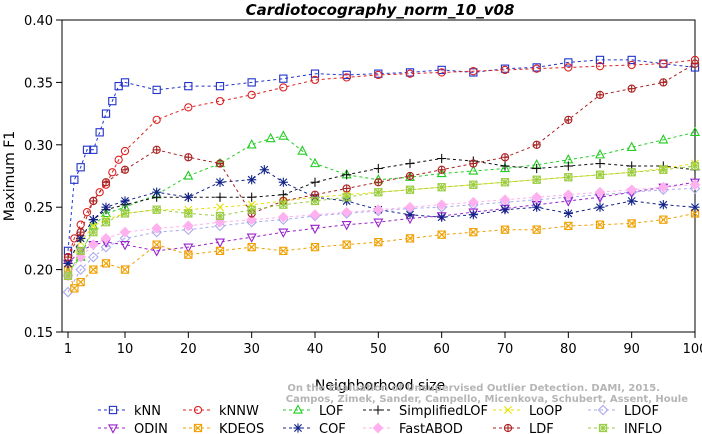 The height and width of the screenshot is (434, 702). I want to click on legend-label-cof: COF, so click(332, 428).